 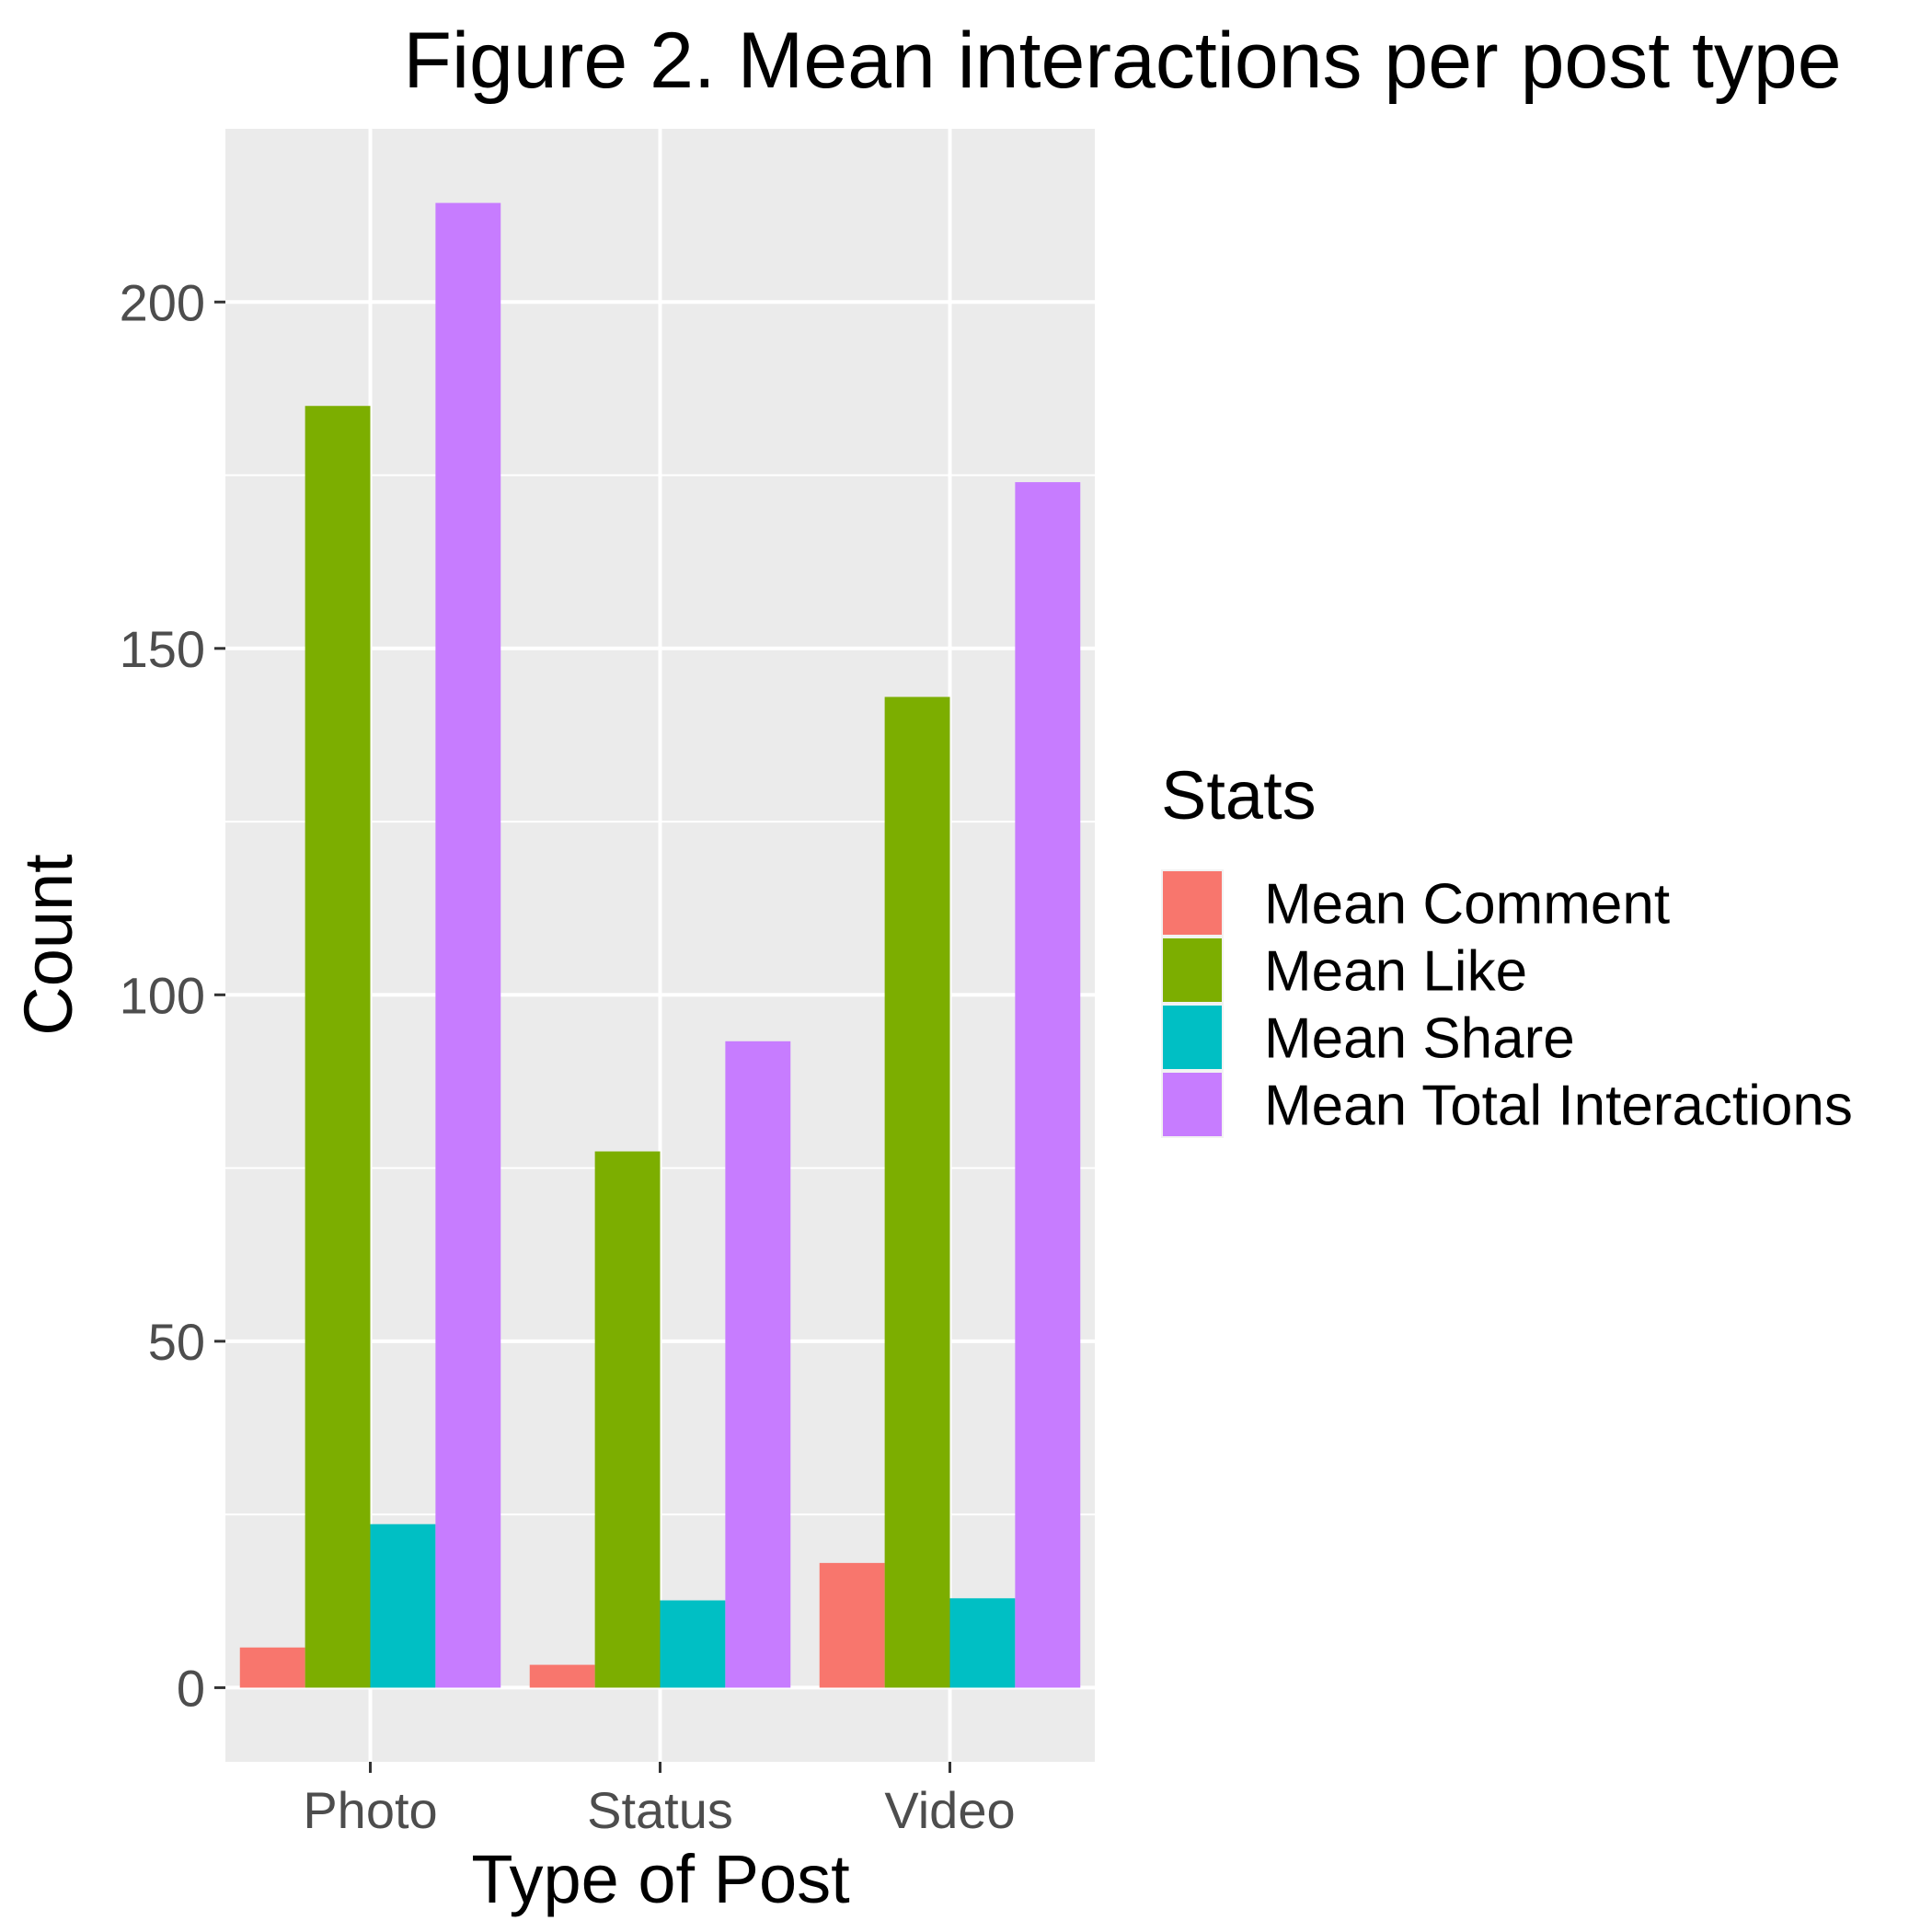 I want to click on x-axis: Photo Status Video, so click(x=659, y=1800).